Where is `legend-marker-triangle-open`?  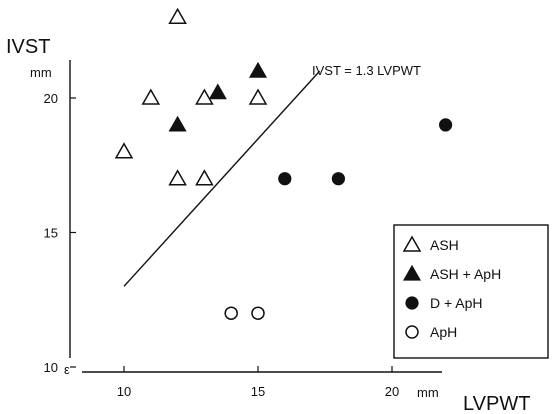 legend-marker-triangle-open is located at coordinates (412, 243).